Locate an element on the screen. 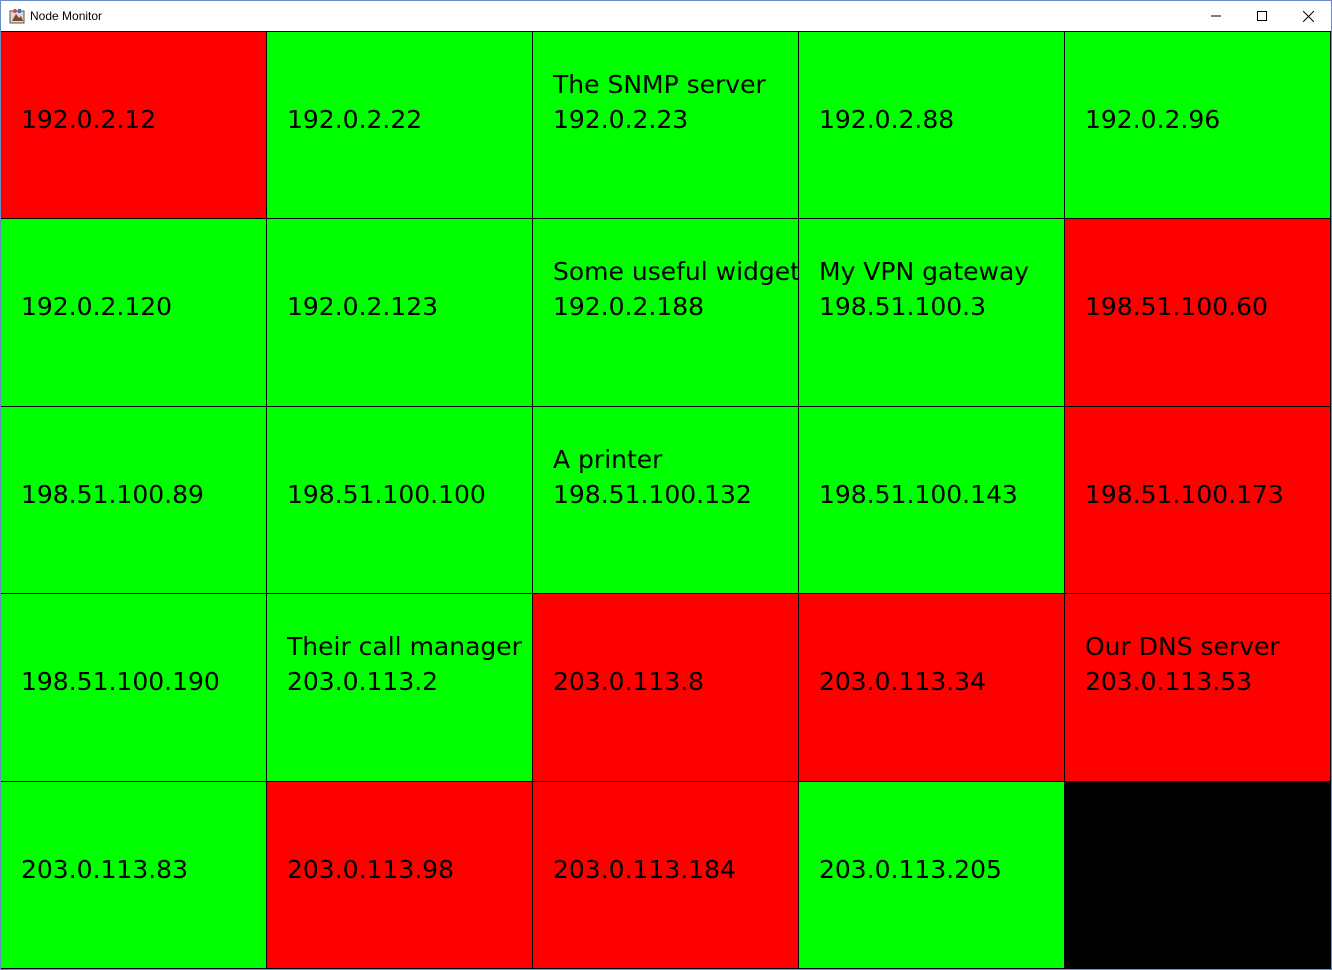  node-ip: 203.0.113.98 is located at coordinates (370, 869).